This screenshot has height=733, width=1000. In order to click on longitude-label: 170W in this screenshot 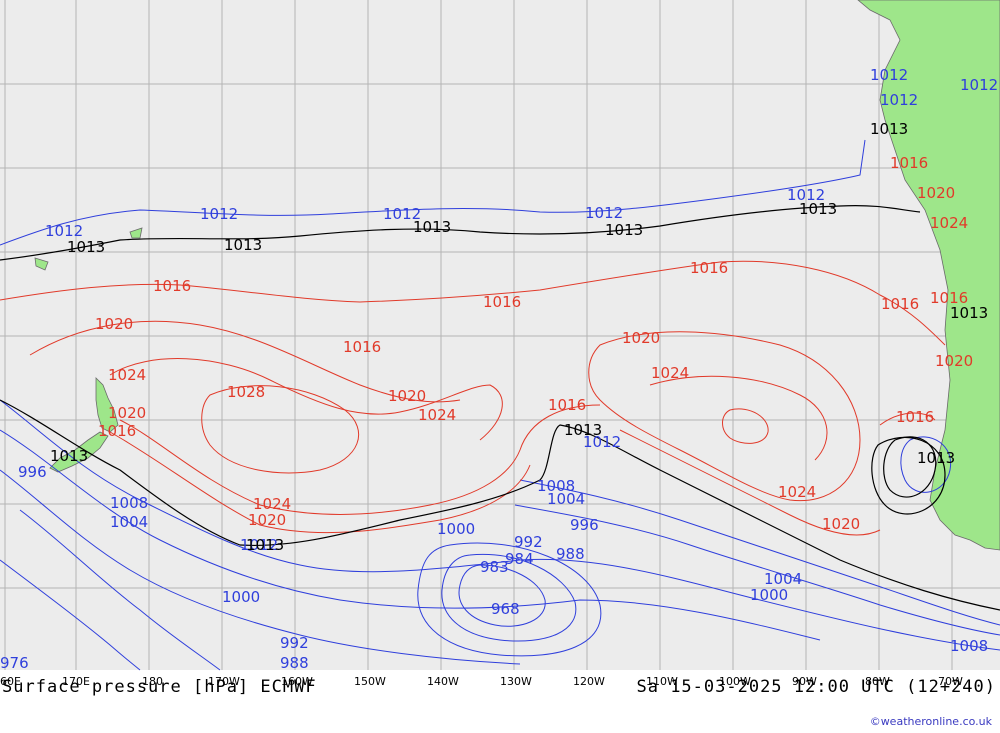, I will do `click(224, 681)`.